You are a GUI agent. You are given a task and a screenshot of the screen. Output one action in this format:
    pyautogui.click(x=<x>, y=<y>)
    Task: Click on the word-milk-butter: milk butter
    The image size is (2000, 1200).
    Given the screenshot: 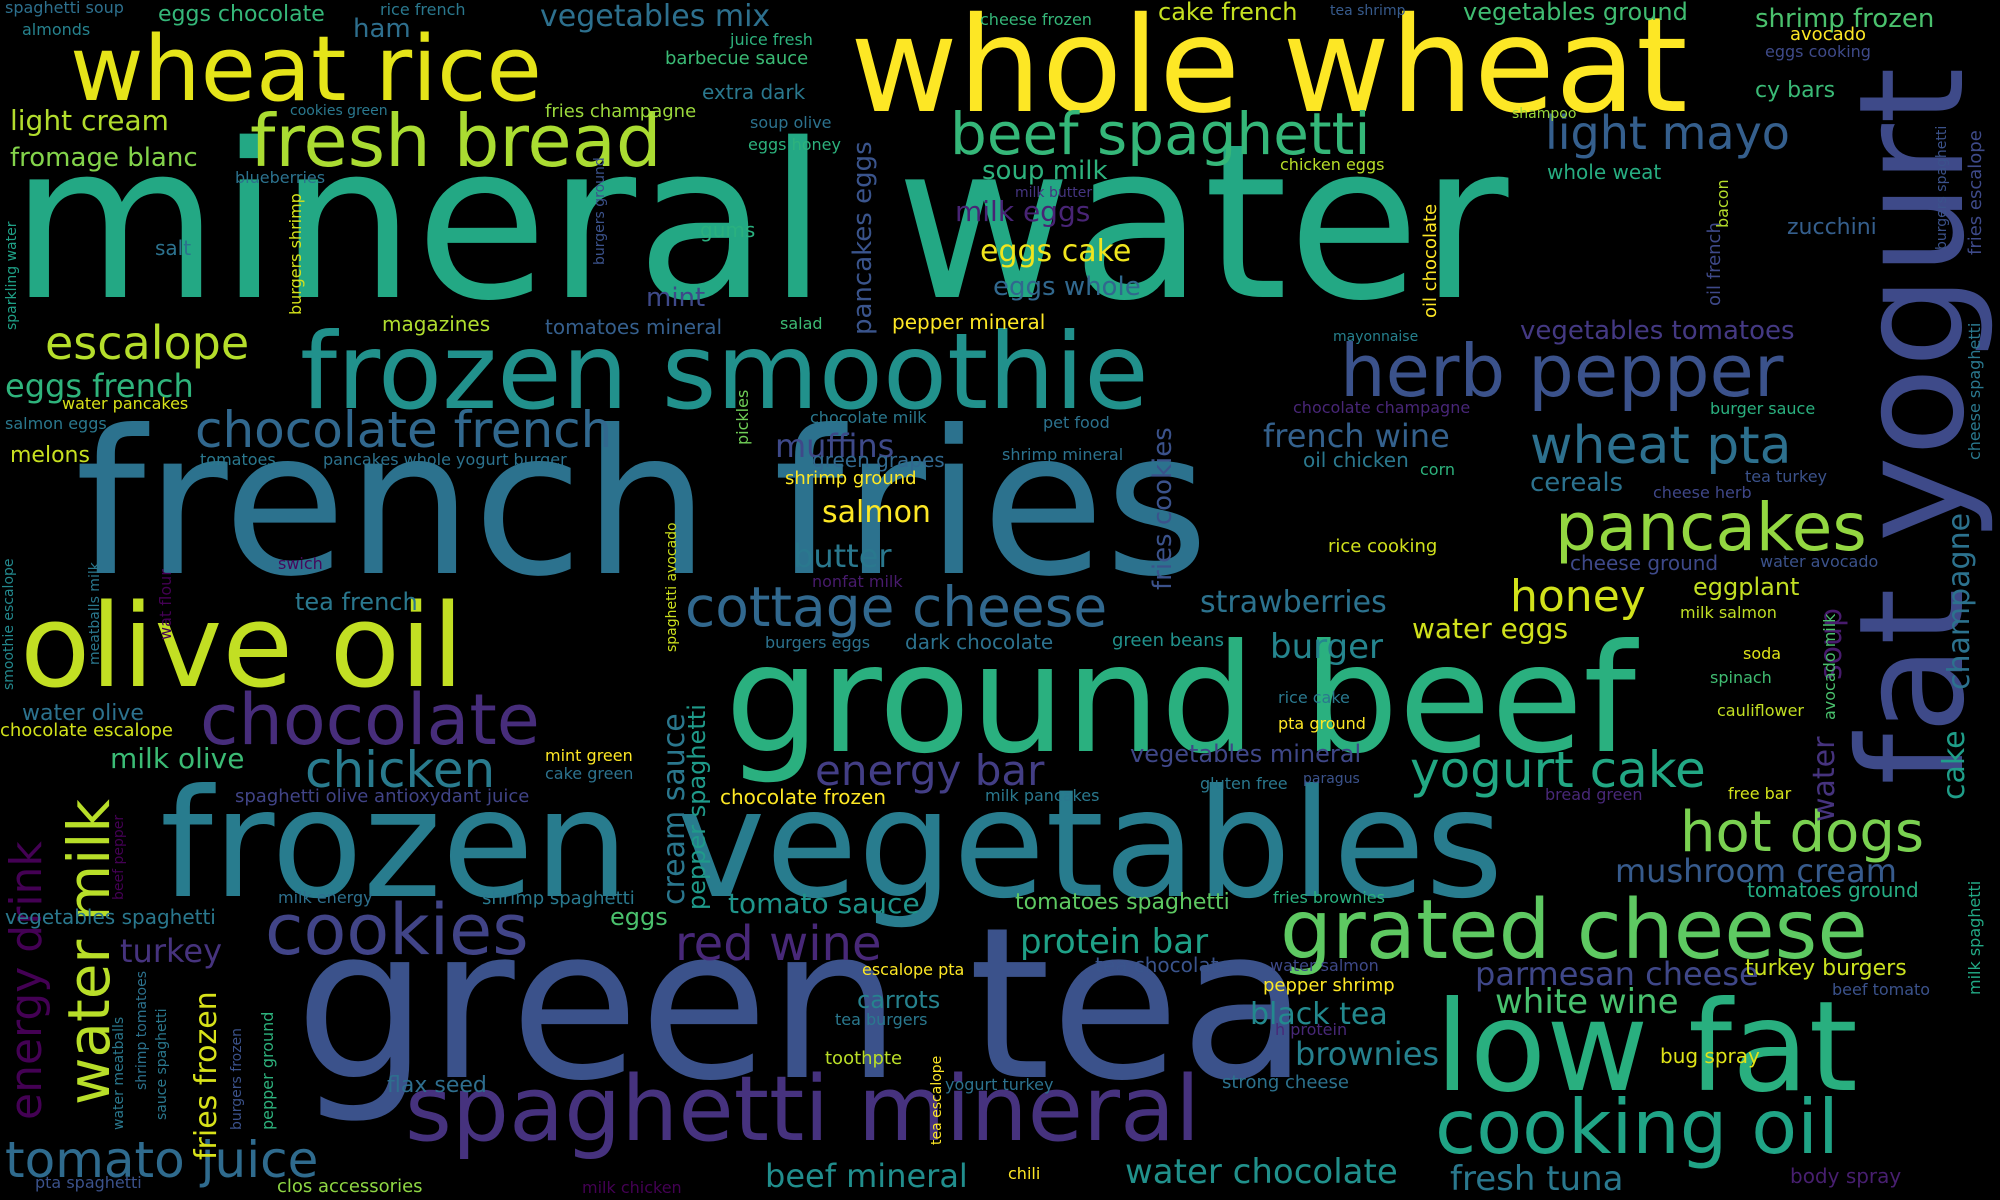 What is the action you would take?
    pyautogui.click(x=1054, y=193)
    